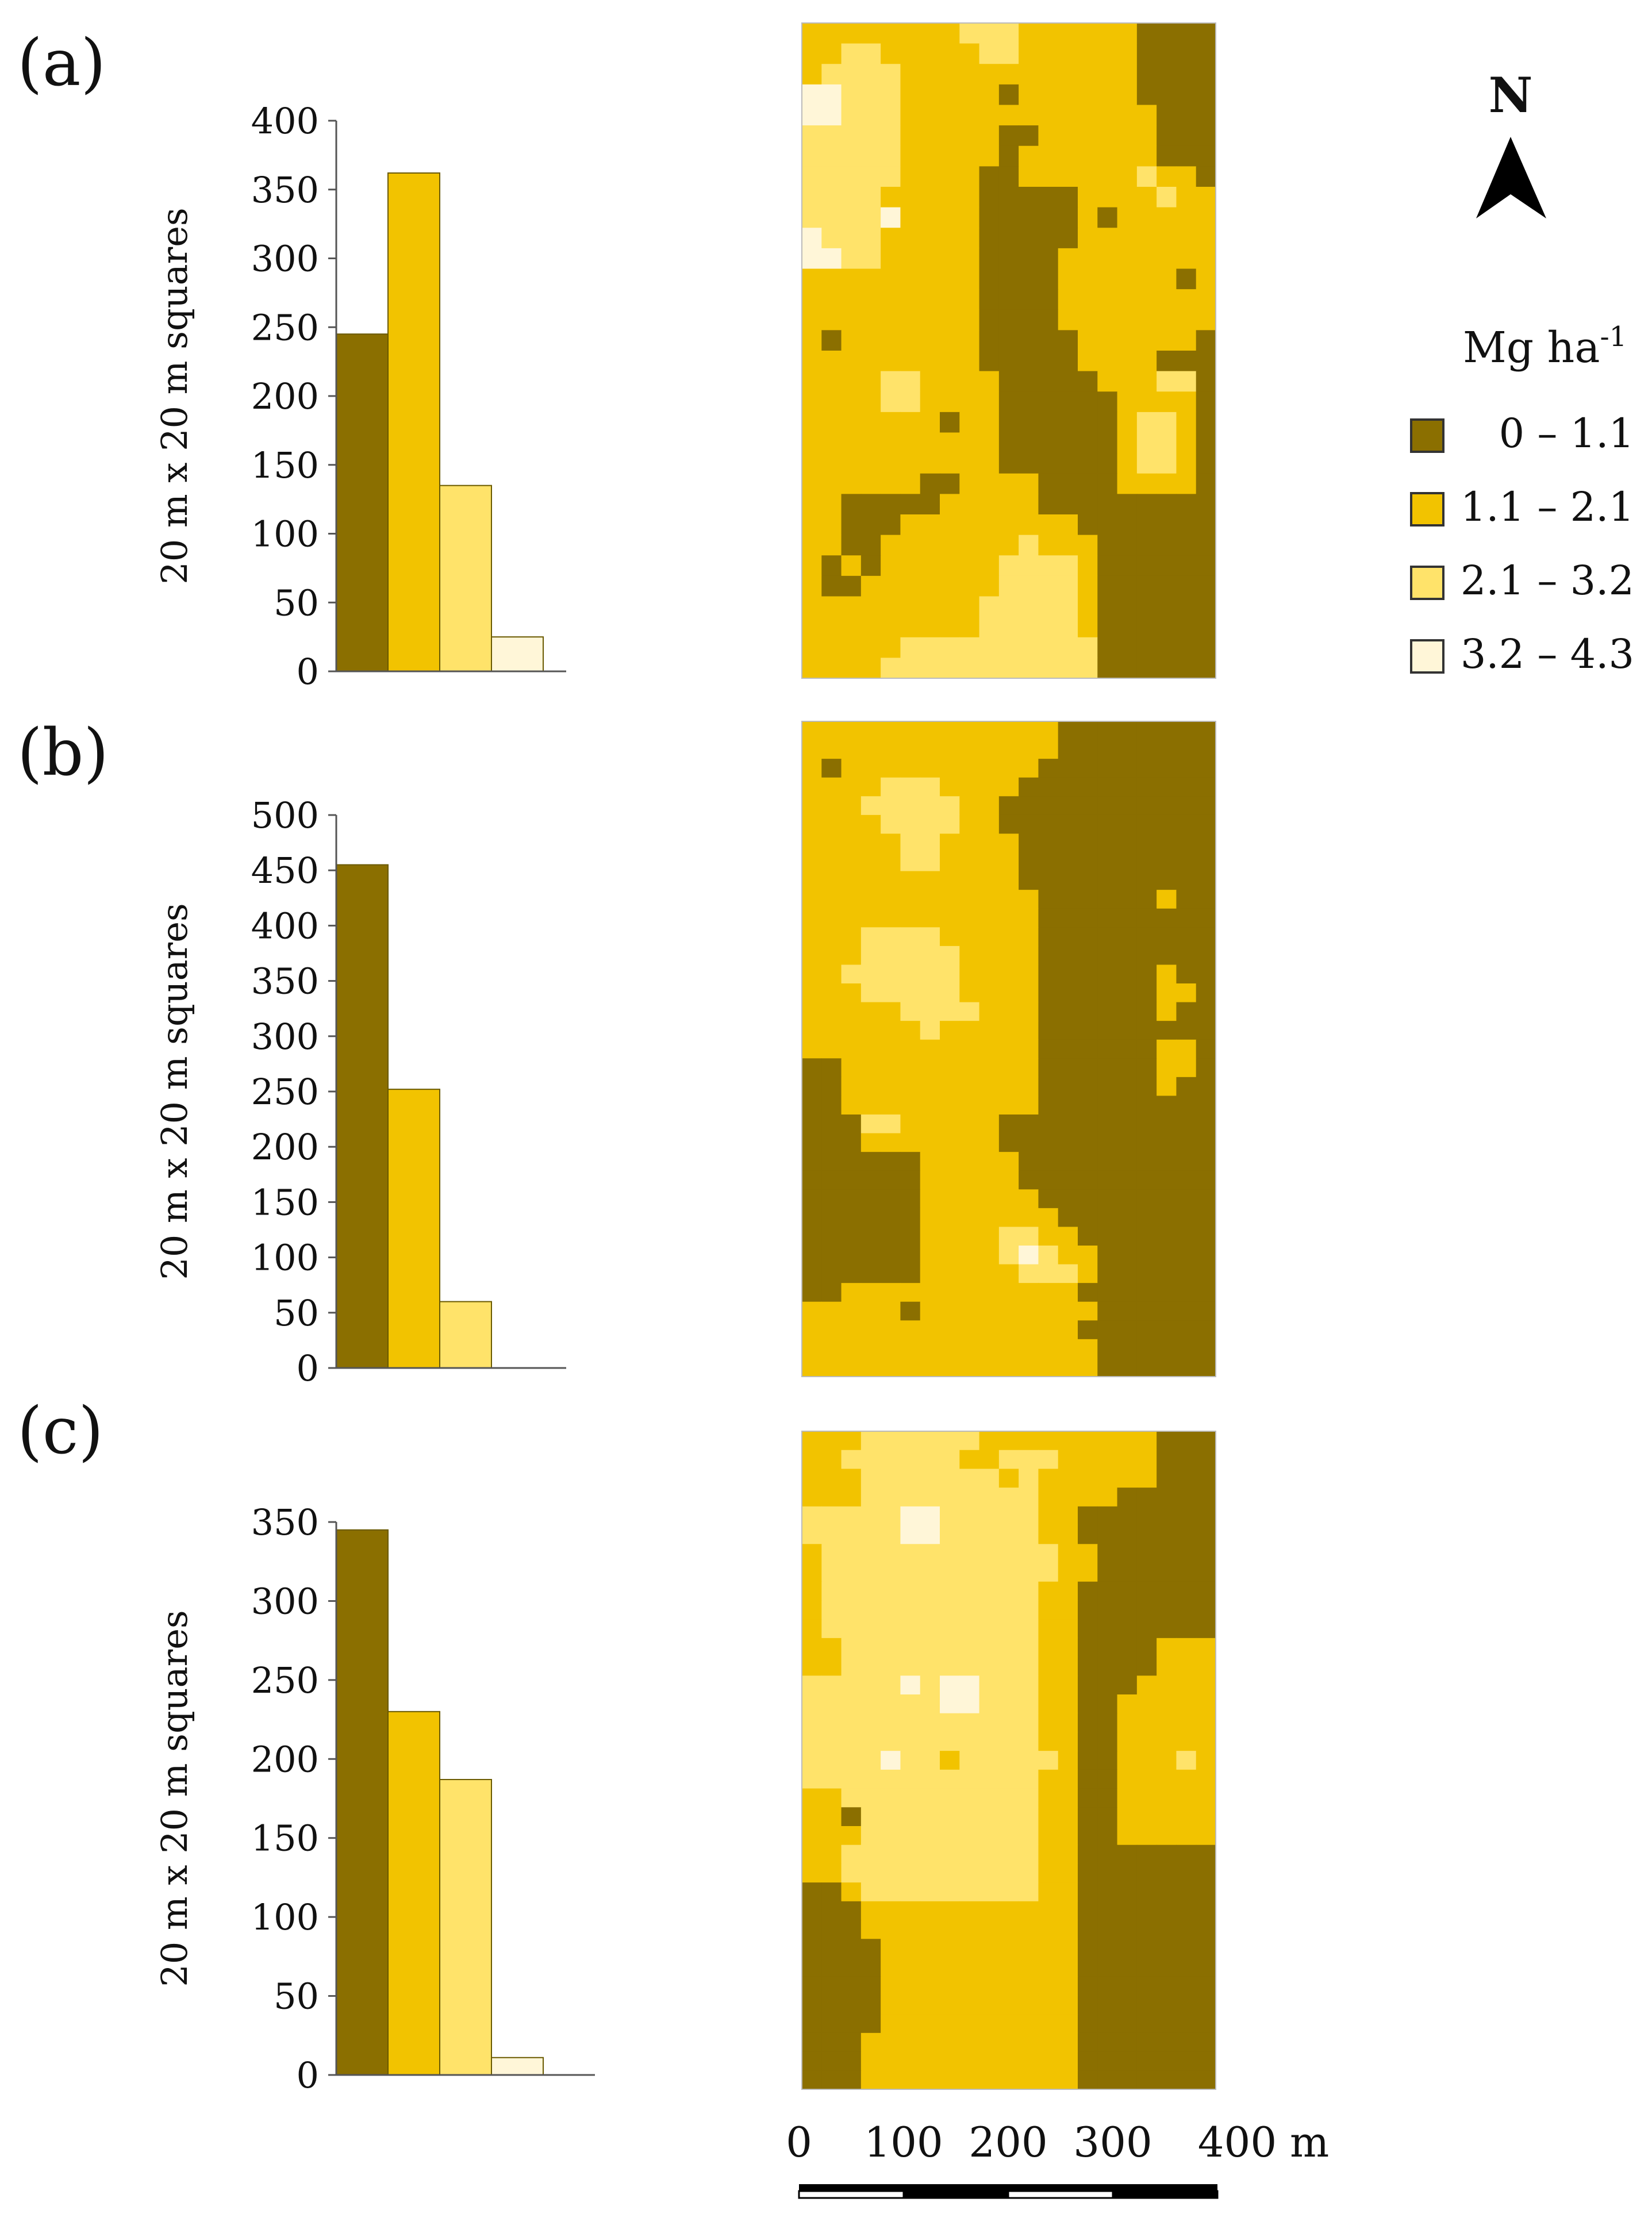 The image size is (1652, 2229). Describe the element at coordinates (285, 465) in the screenshot. I see `y-tick-label: 150` at that location.